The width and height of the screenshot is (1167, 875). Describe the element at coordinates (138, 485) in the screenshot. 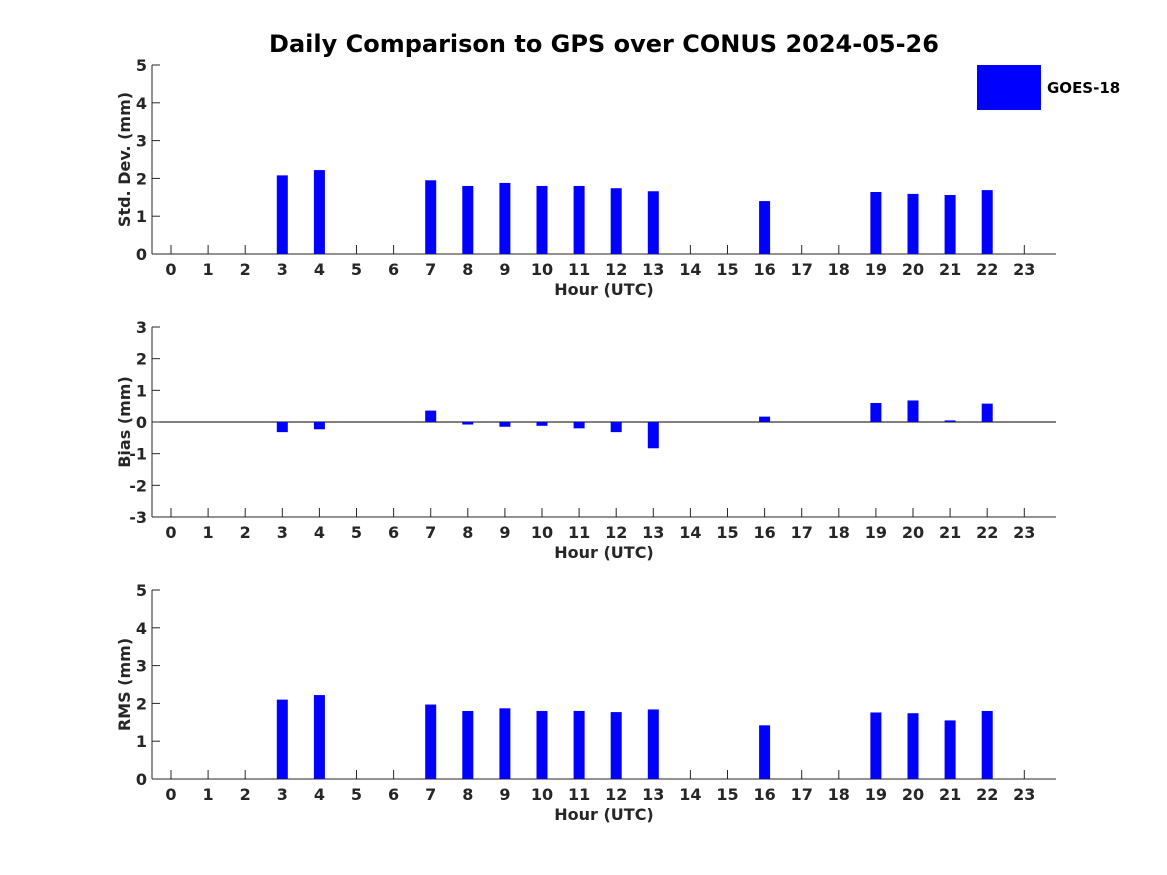

I see `y-tick-label: -2` at that location.